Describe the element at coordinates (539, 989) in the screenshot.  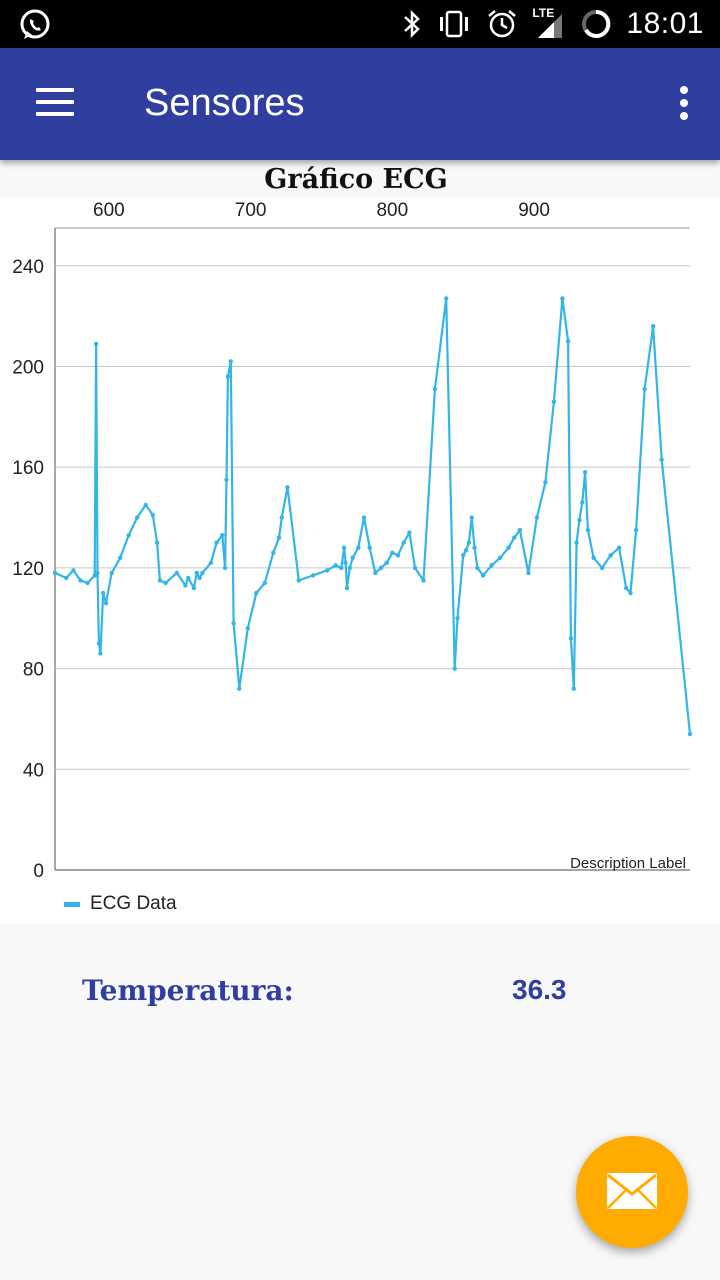
I see `temperature-value: 36.3` at that location.